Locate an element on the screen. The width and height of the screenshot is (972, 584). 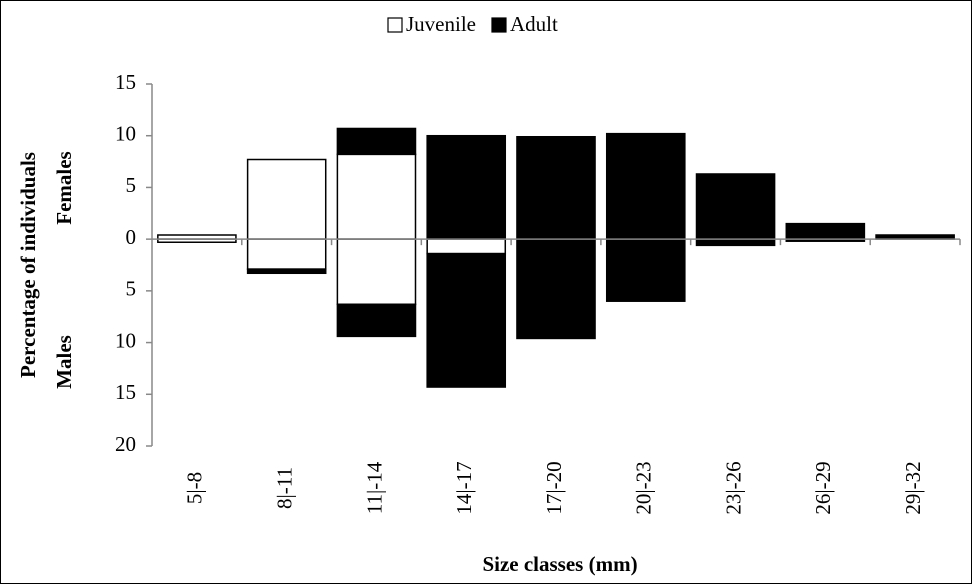
legend-label: Adult is located at coordinates (534, 24).